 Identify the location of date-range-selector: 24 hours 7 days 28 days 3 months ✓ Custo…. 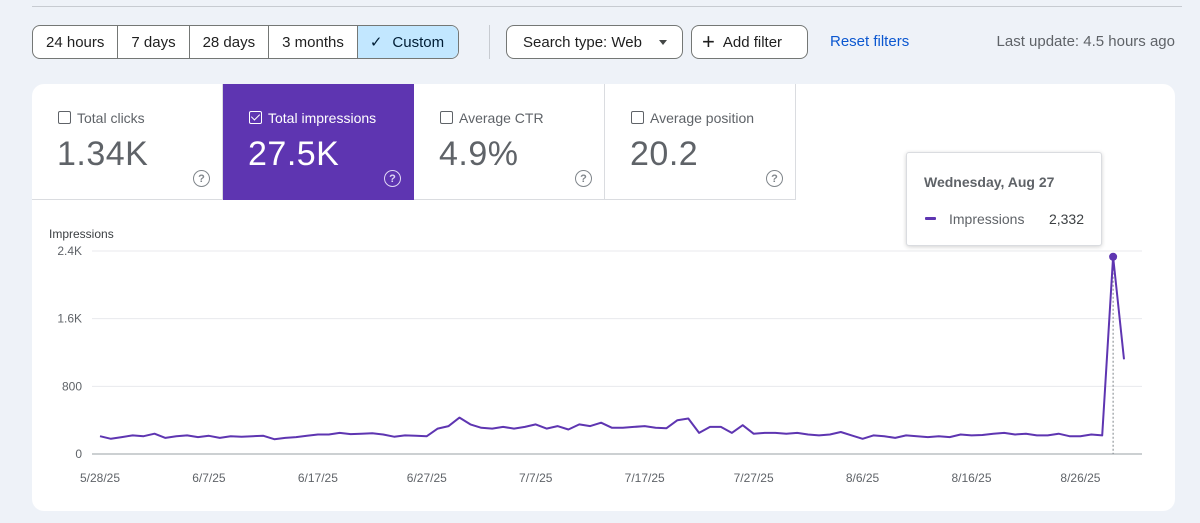
(246, 42).